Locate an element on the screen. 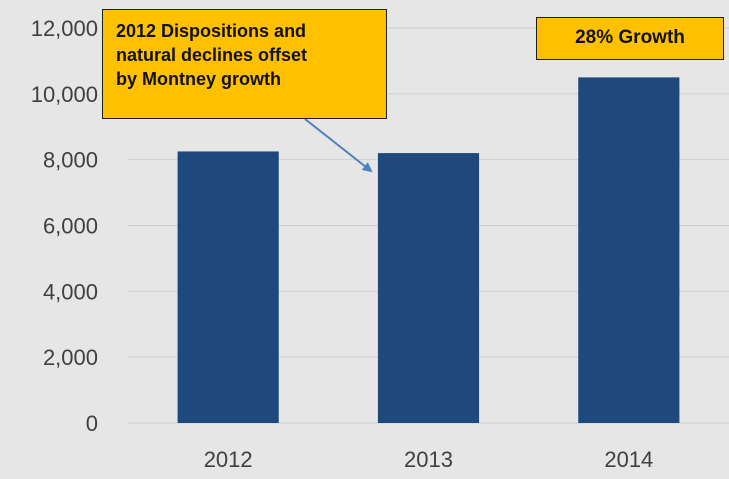 The height and width of the screenshot is (479, 729). arrow-line is located at coordinates (338, 145).